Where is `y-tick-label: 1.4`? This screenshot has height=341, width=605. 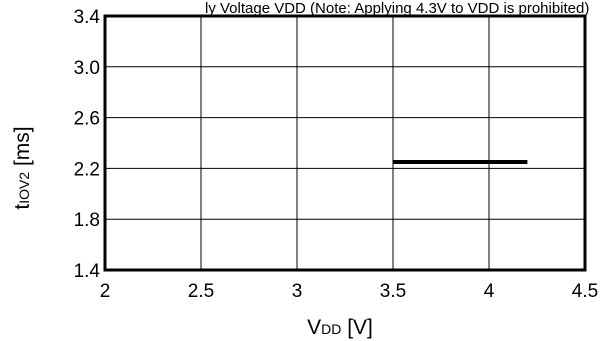
y-tick-label: 1.4 is located at coordinates (87, 271).